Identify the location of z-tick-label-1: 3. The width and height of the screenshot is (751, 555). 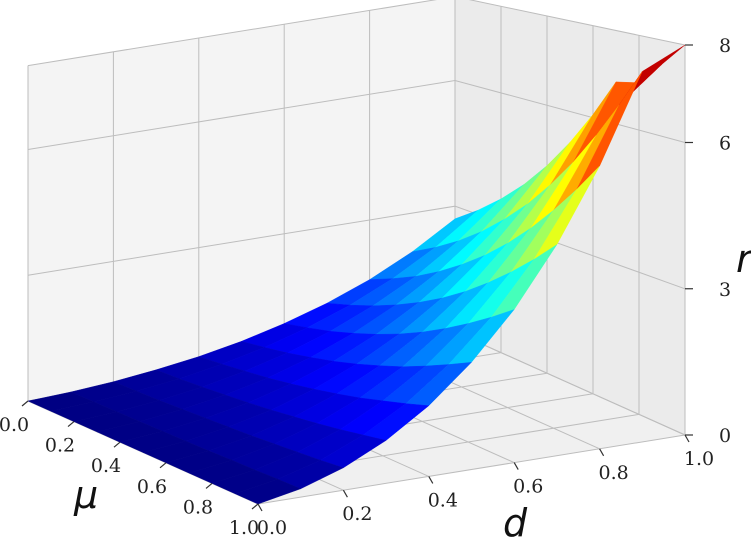
(725, 290).